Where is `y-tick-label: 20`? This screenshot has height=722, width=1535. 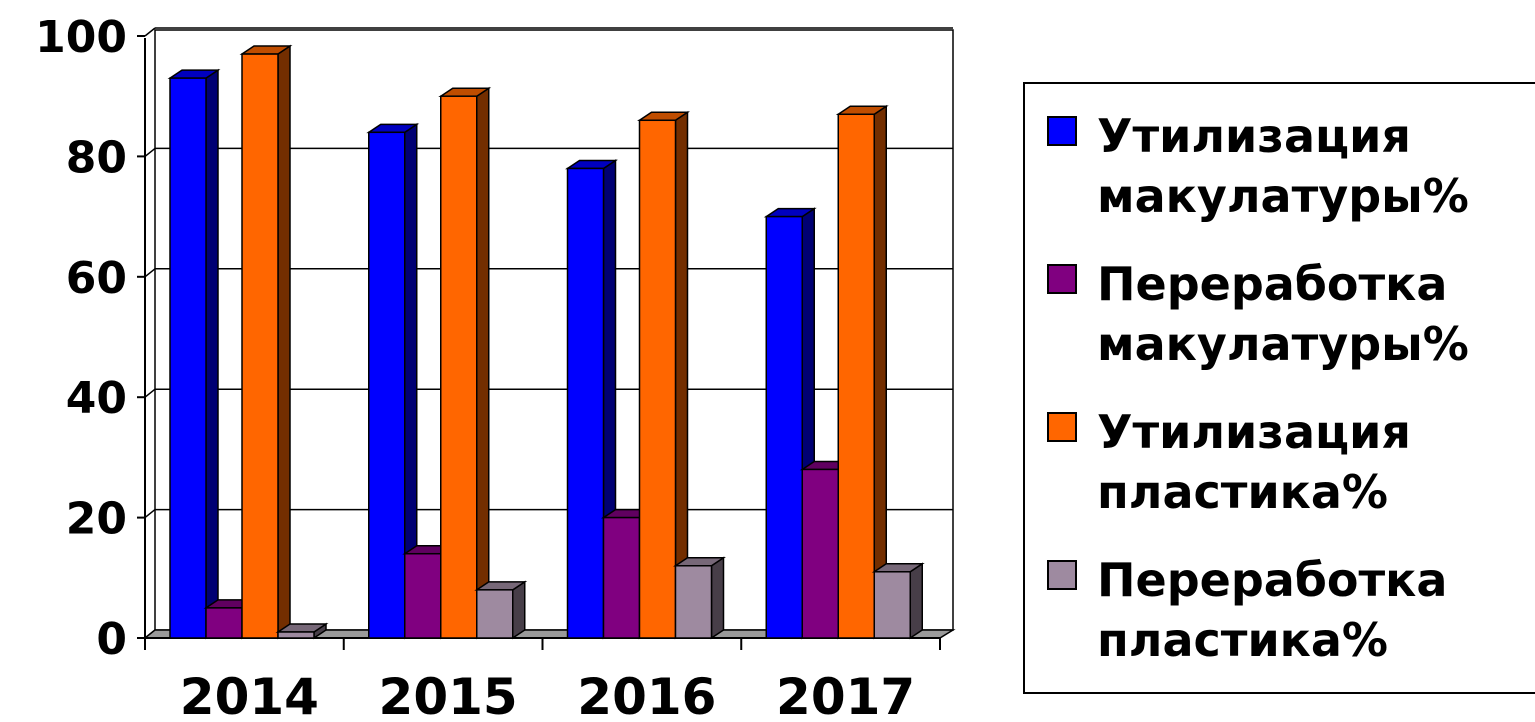 y-tick-label: 20 is located at coordinates (96, 519).